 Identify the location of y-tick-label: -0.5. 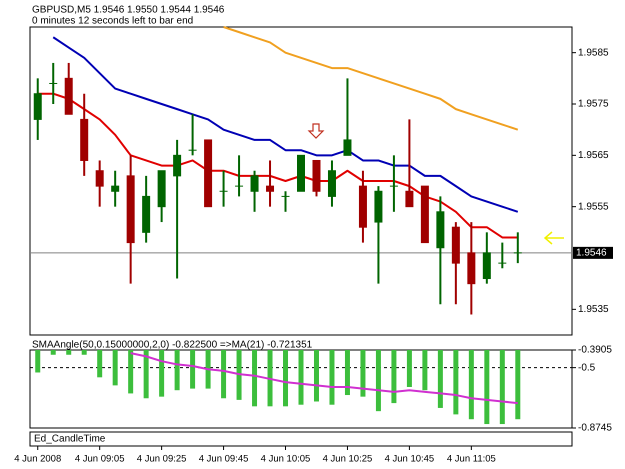
(587, 368).